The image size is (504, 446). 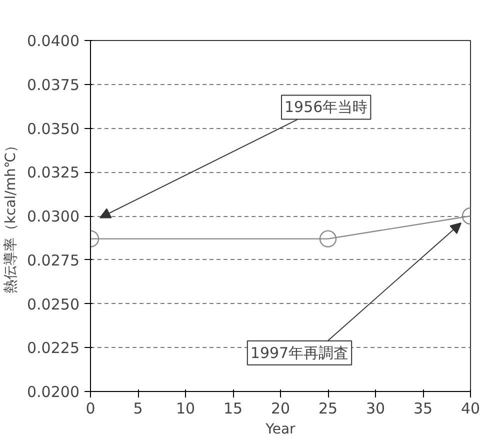 I want to click on y-tick-label: 0.0350, so click(x=53, y=129).